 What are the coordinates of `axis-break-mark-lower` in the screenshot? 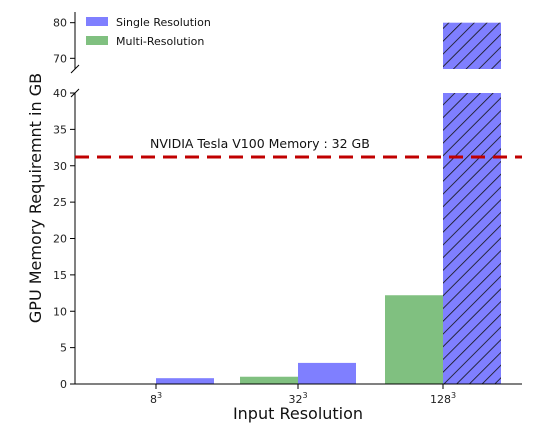 It's located at (75, 93).